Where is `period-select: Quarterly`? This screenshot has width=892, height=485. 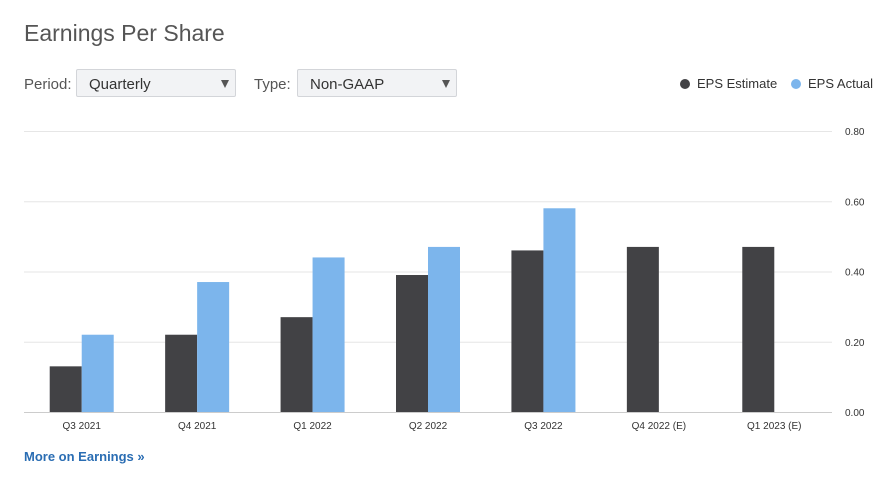 period-select: Quarterly is located at coordinates (156, 83).